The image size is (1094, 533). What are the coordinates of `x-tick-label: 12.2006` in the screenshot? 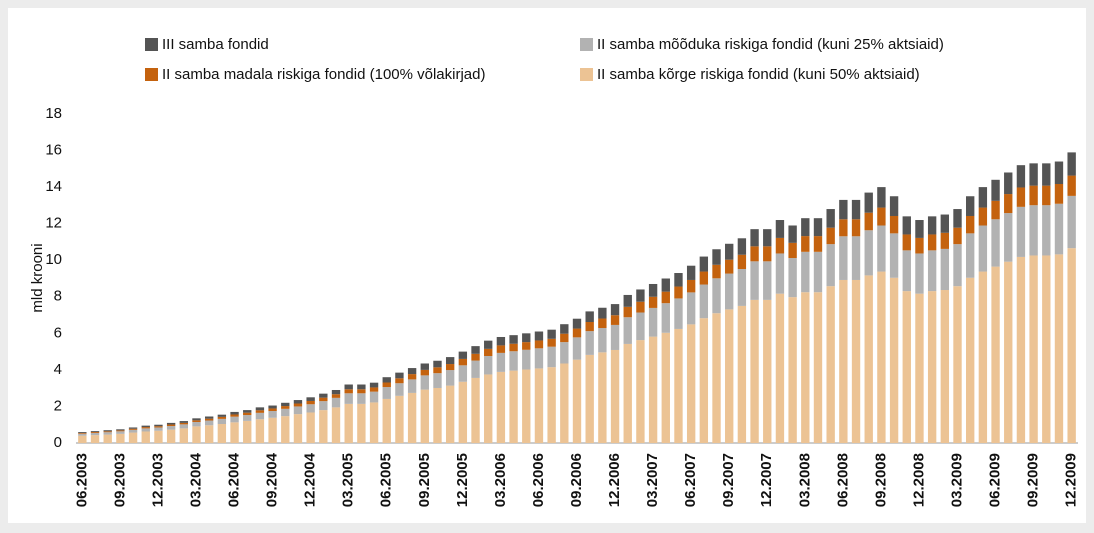 It's located at (614, 480).